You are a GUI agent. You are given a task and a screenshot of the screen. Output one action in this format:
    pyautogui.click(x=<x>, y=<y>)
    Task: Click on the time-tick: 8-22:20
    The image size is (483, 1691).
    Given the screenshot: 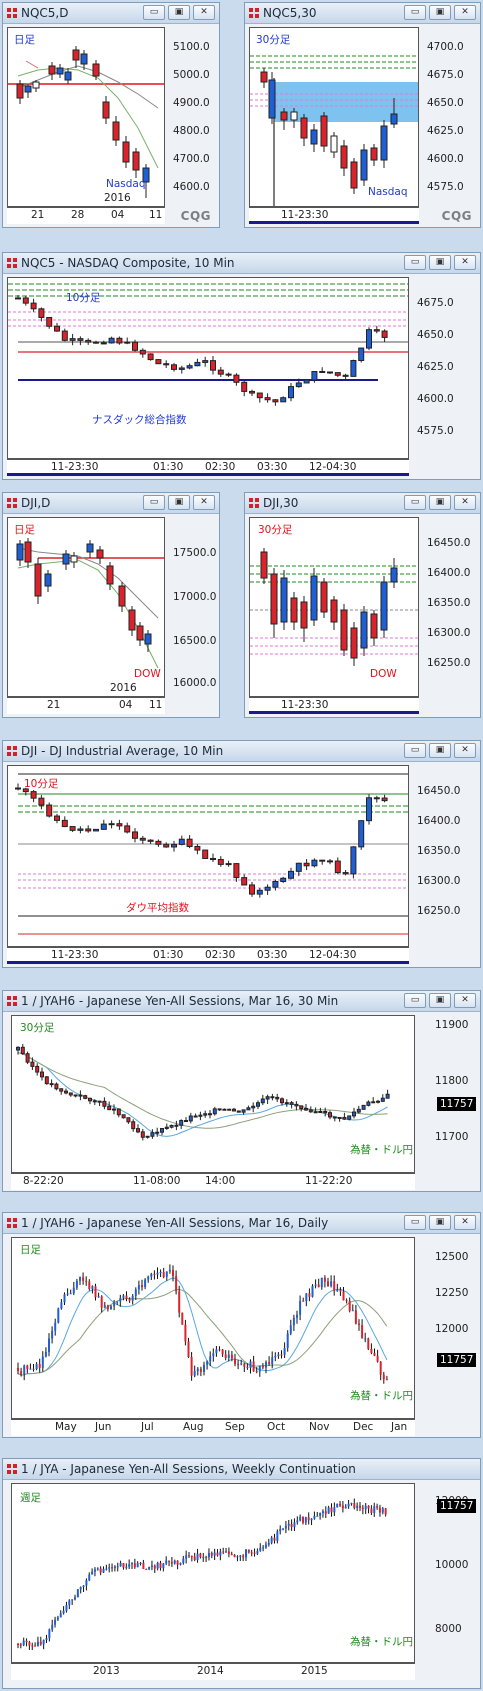 What is the action you would take?
    pyautogui.click(x=43, y=1181)
    